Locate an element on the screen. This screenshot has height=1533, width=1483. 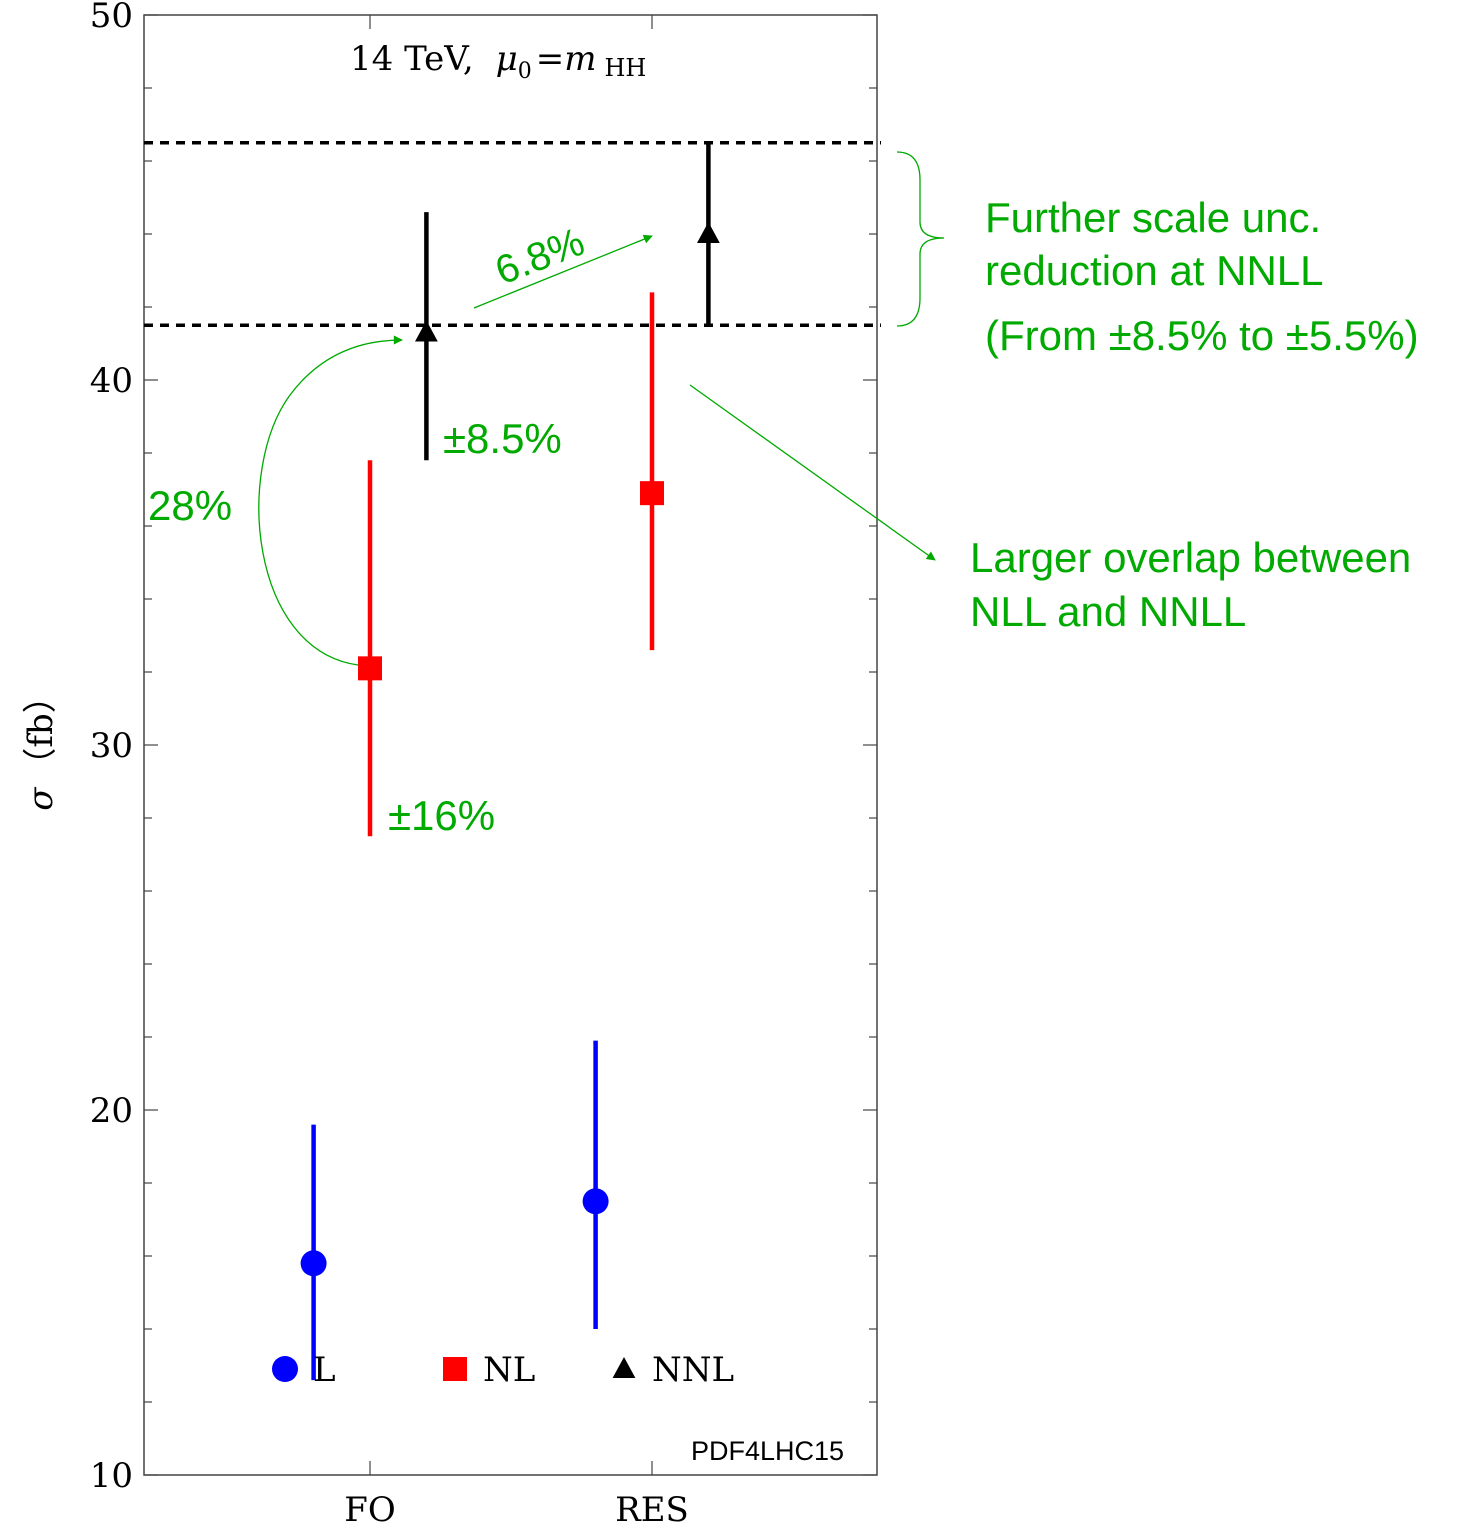
legend-marker-l is located at coordinates (285, 1369).